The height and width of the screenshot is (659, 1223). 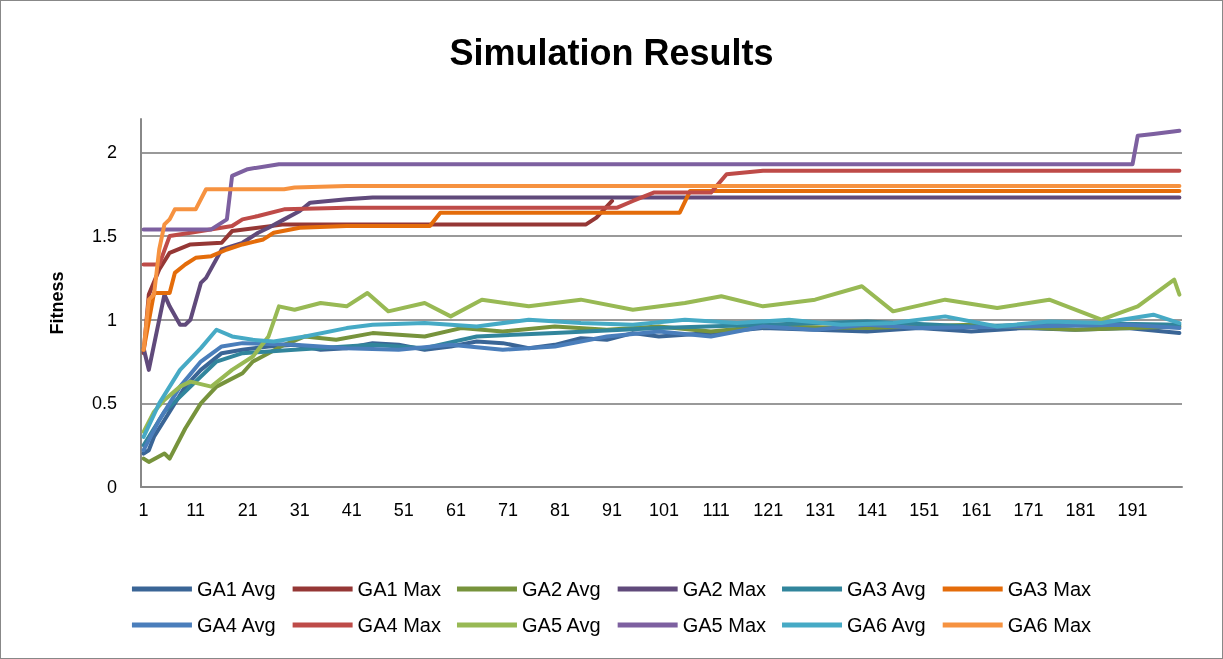 I want to click on x-tick-label: 191, so click(x=1132, y=510).